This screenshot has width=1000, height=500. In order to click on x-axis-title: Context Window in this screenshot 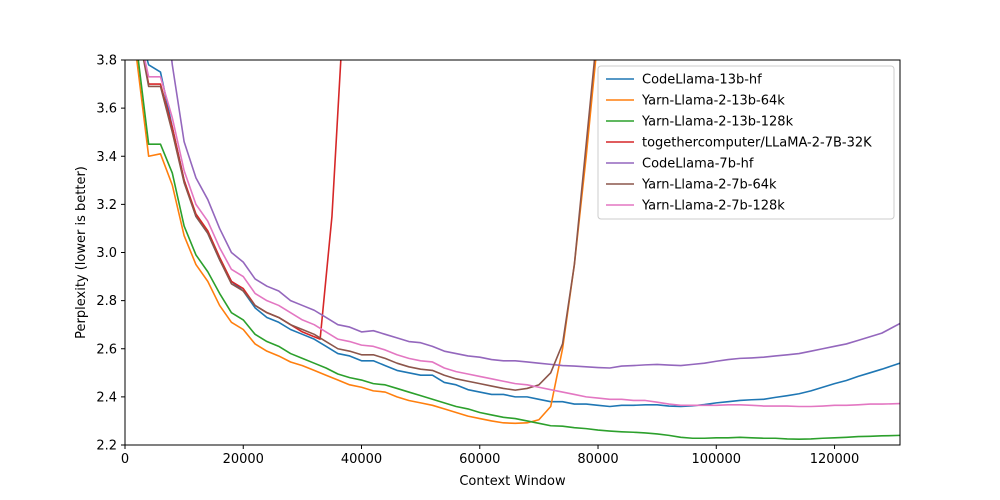, I will do `click(512, 481)`.